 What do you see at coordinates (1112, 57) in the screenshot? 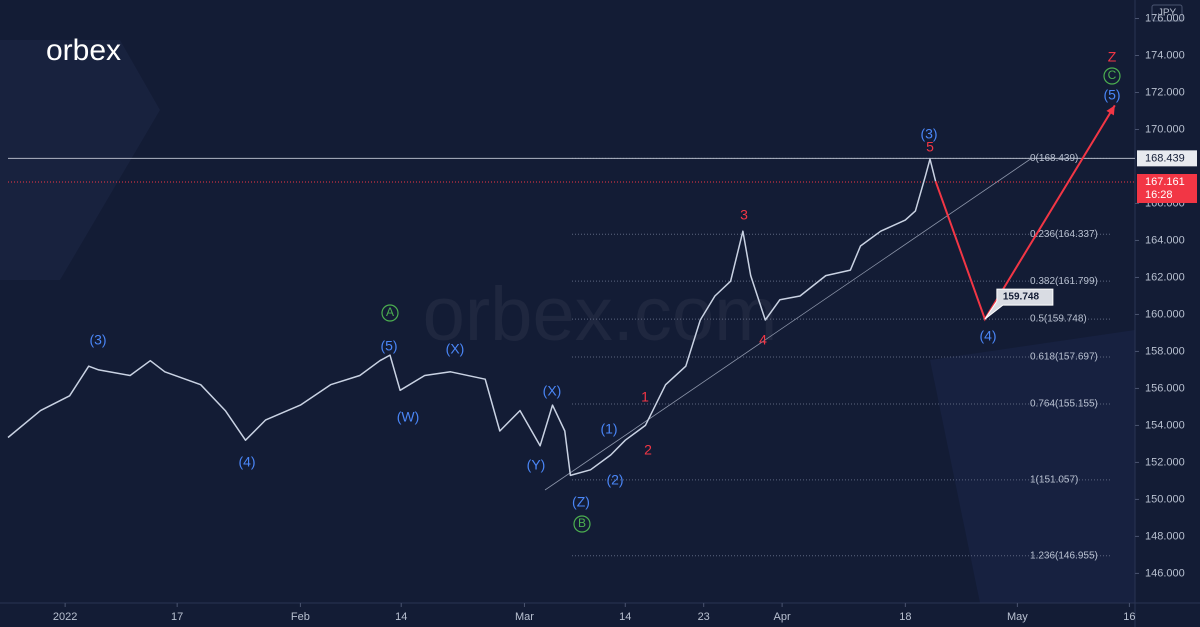
I see `wave-label: Z` at bounding box center [1112, 57].